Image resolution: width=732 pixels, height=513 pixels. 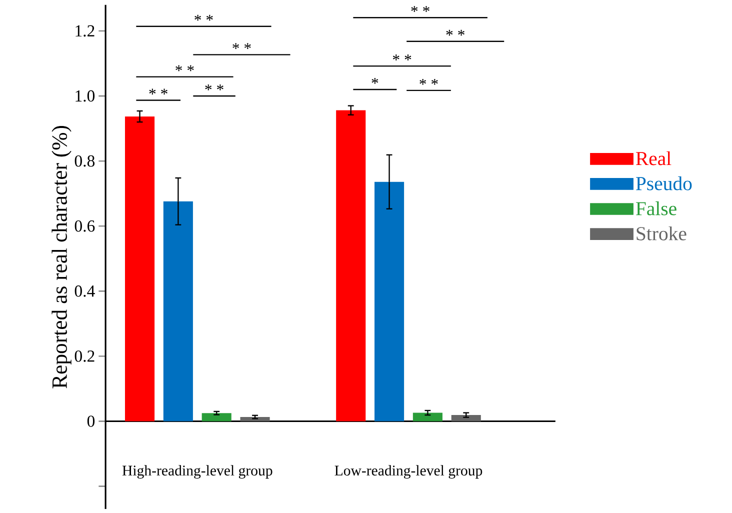 I want to click on y-axis-title: Reported as real character (%), so click(x=62, y=257).